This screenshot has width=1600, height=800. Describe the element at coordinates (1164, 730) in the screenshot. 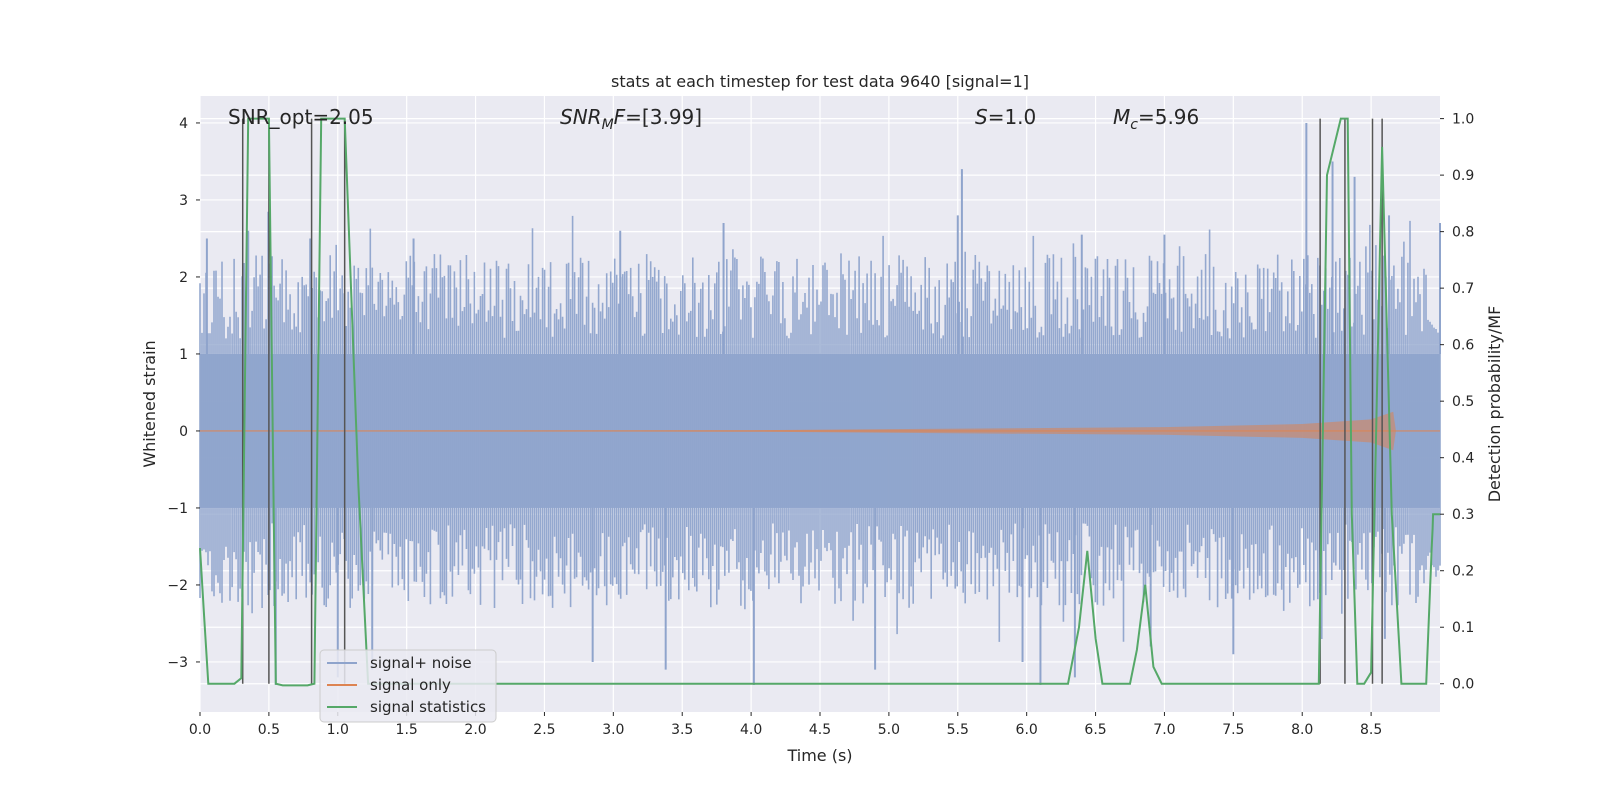

I see `x-tick-label: 7.0` at that location.